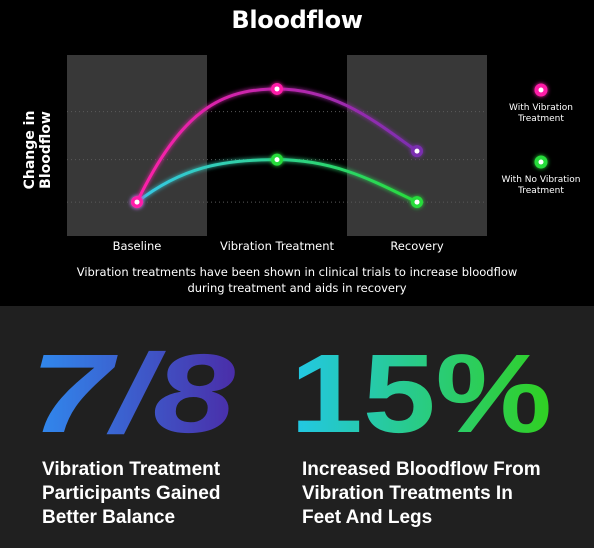 The width and height of the screenshot is (594, 548). Describe the element at coordinates (407, 493) in the screenshot. I see `stat-label-line: Vibration Treatments In` at that location.